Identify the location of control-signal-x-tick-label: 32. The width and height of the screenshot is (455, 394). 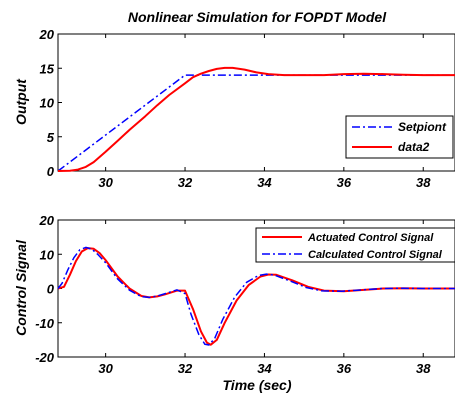
(185, 368).